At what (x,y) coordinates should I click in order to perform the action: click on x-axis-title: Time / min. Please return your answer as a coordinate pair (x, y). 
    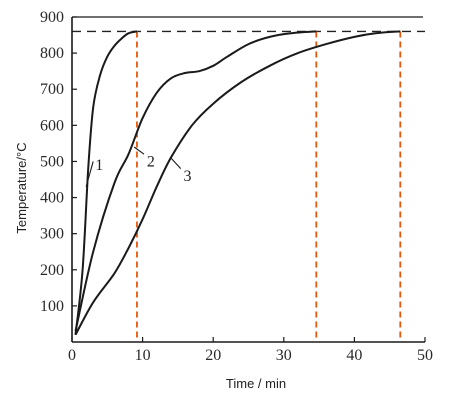
    Looking at the image, I should click on (256, 383).